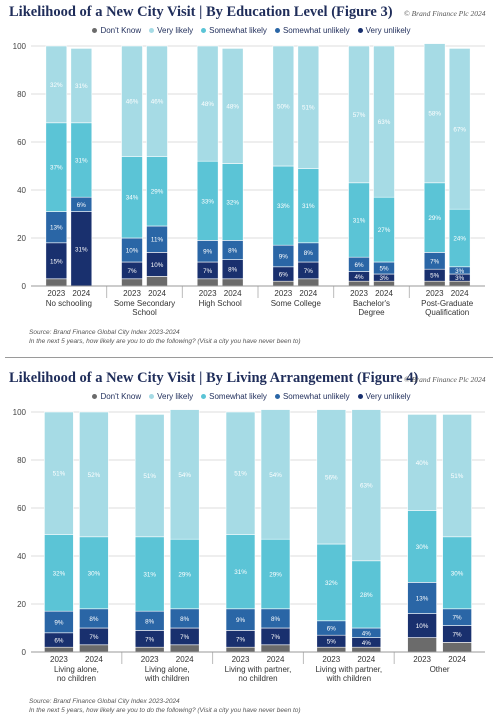 This screenshot has width=503, height=717. Describe the element at coordinates (249, 357) in the screenshot. I see `section-divider` at that location.